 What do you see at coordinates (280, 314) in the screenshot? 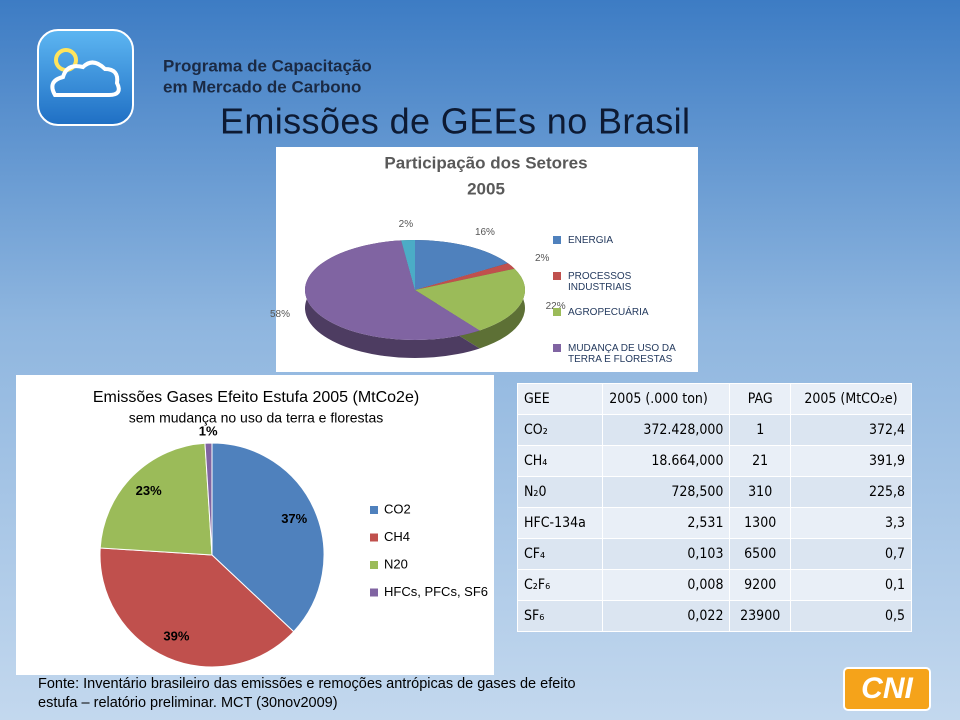
I see `data-label: 58%` at bounding box center [280, 314].